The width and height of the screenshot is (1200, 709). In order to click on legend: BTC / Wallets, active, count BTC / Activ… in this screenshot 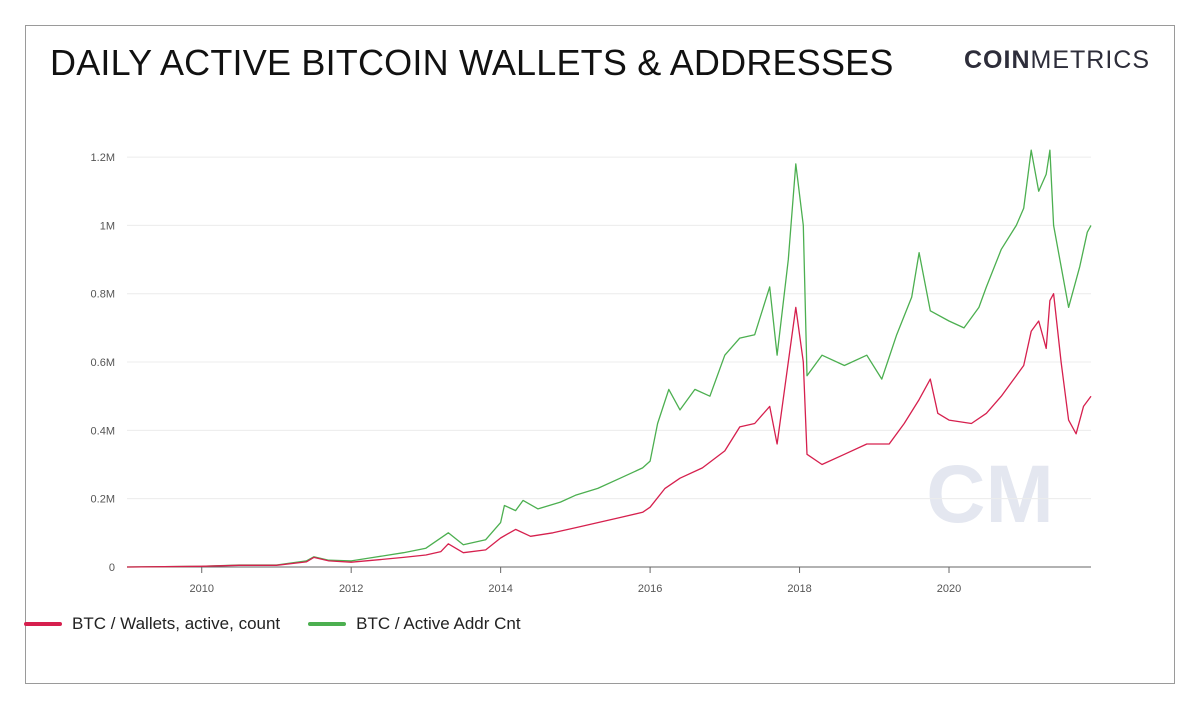, I will do `click(272, 624)`.